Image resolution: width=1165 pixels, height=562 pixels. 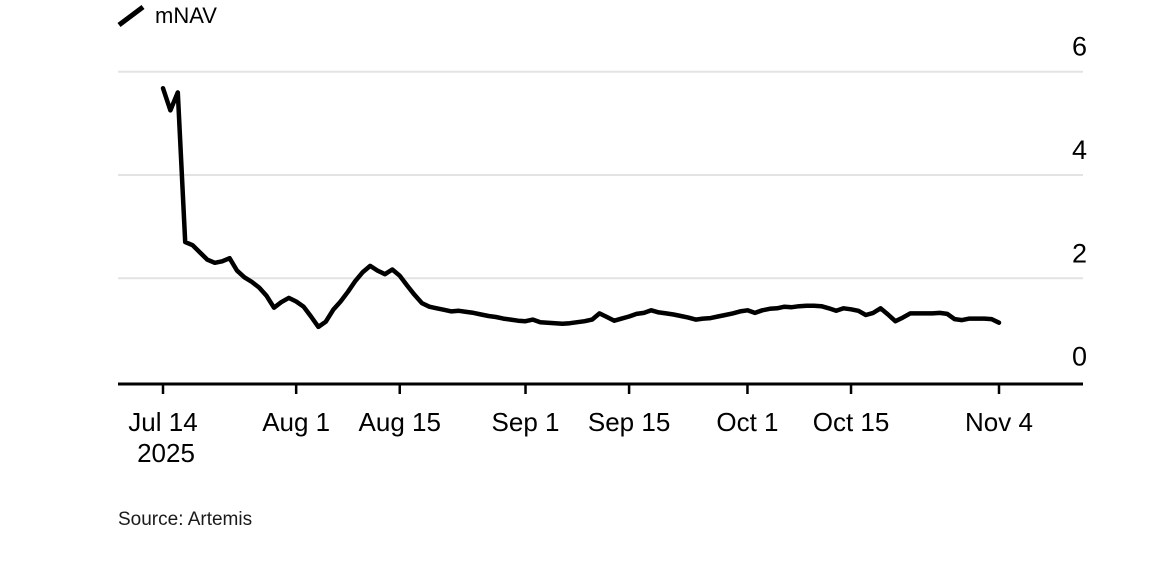 What do you see at coordinates (186, 15) in the screenshot?
I see `legend-label: mNAV` at bounding box center [186, 15].